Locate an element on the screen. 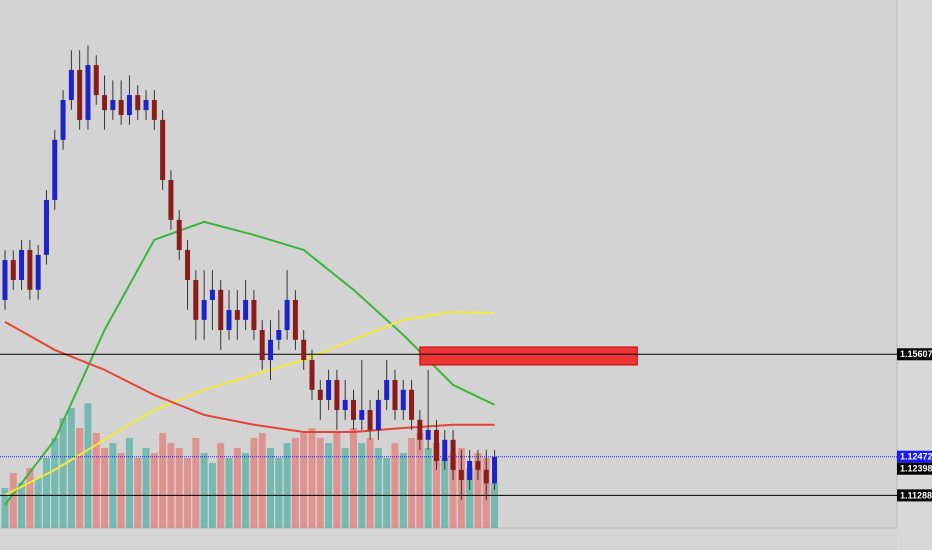 The image size is (932, 550). price-label: 1.12472 is located at coordinates (916, 457).